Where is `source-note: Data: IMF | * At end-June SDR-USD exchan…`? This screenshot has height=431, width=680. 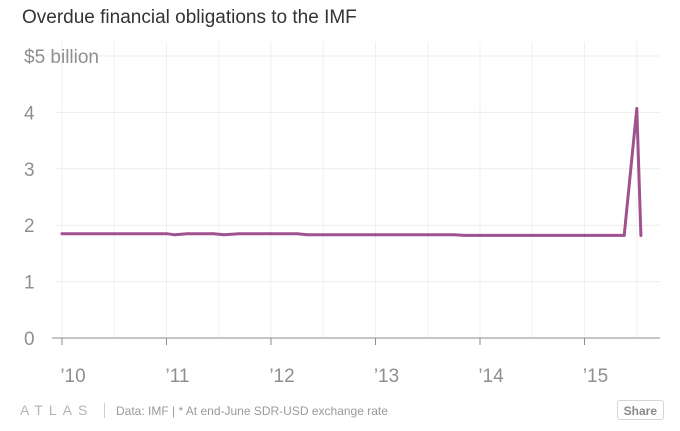
source-note: Data: IMF | * At end-June SDR-USD exchan… is located at coordinates (252, 411).